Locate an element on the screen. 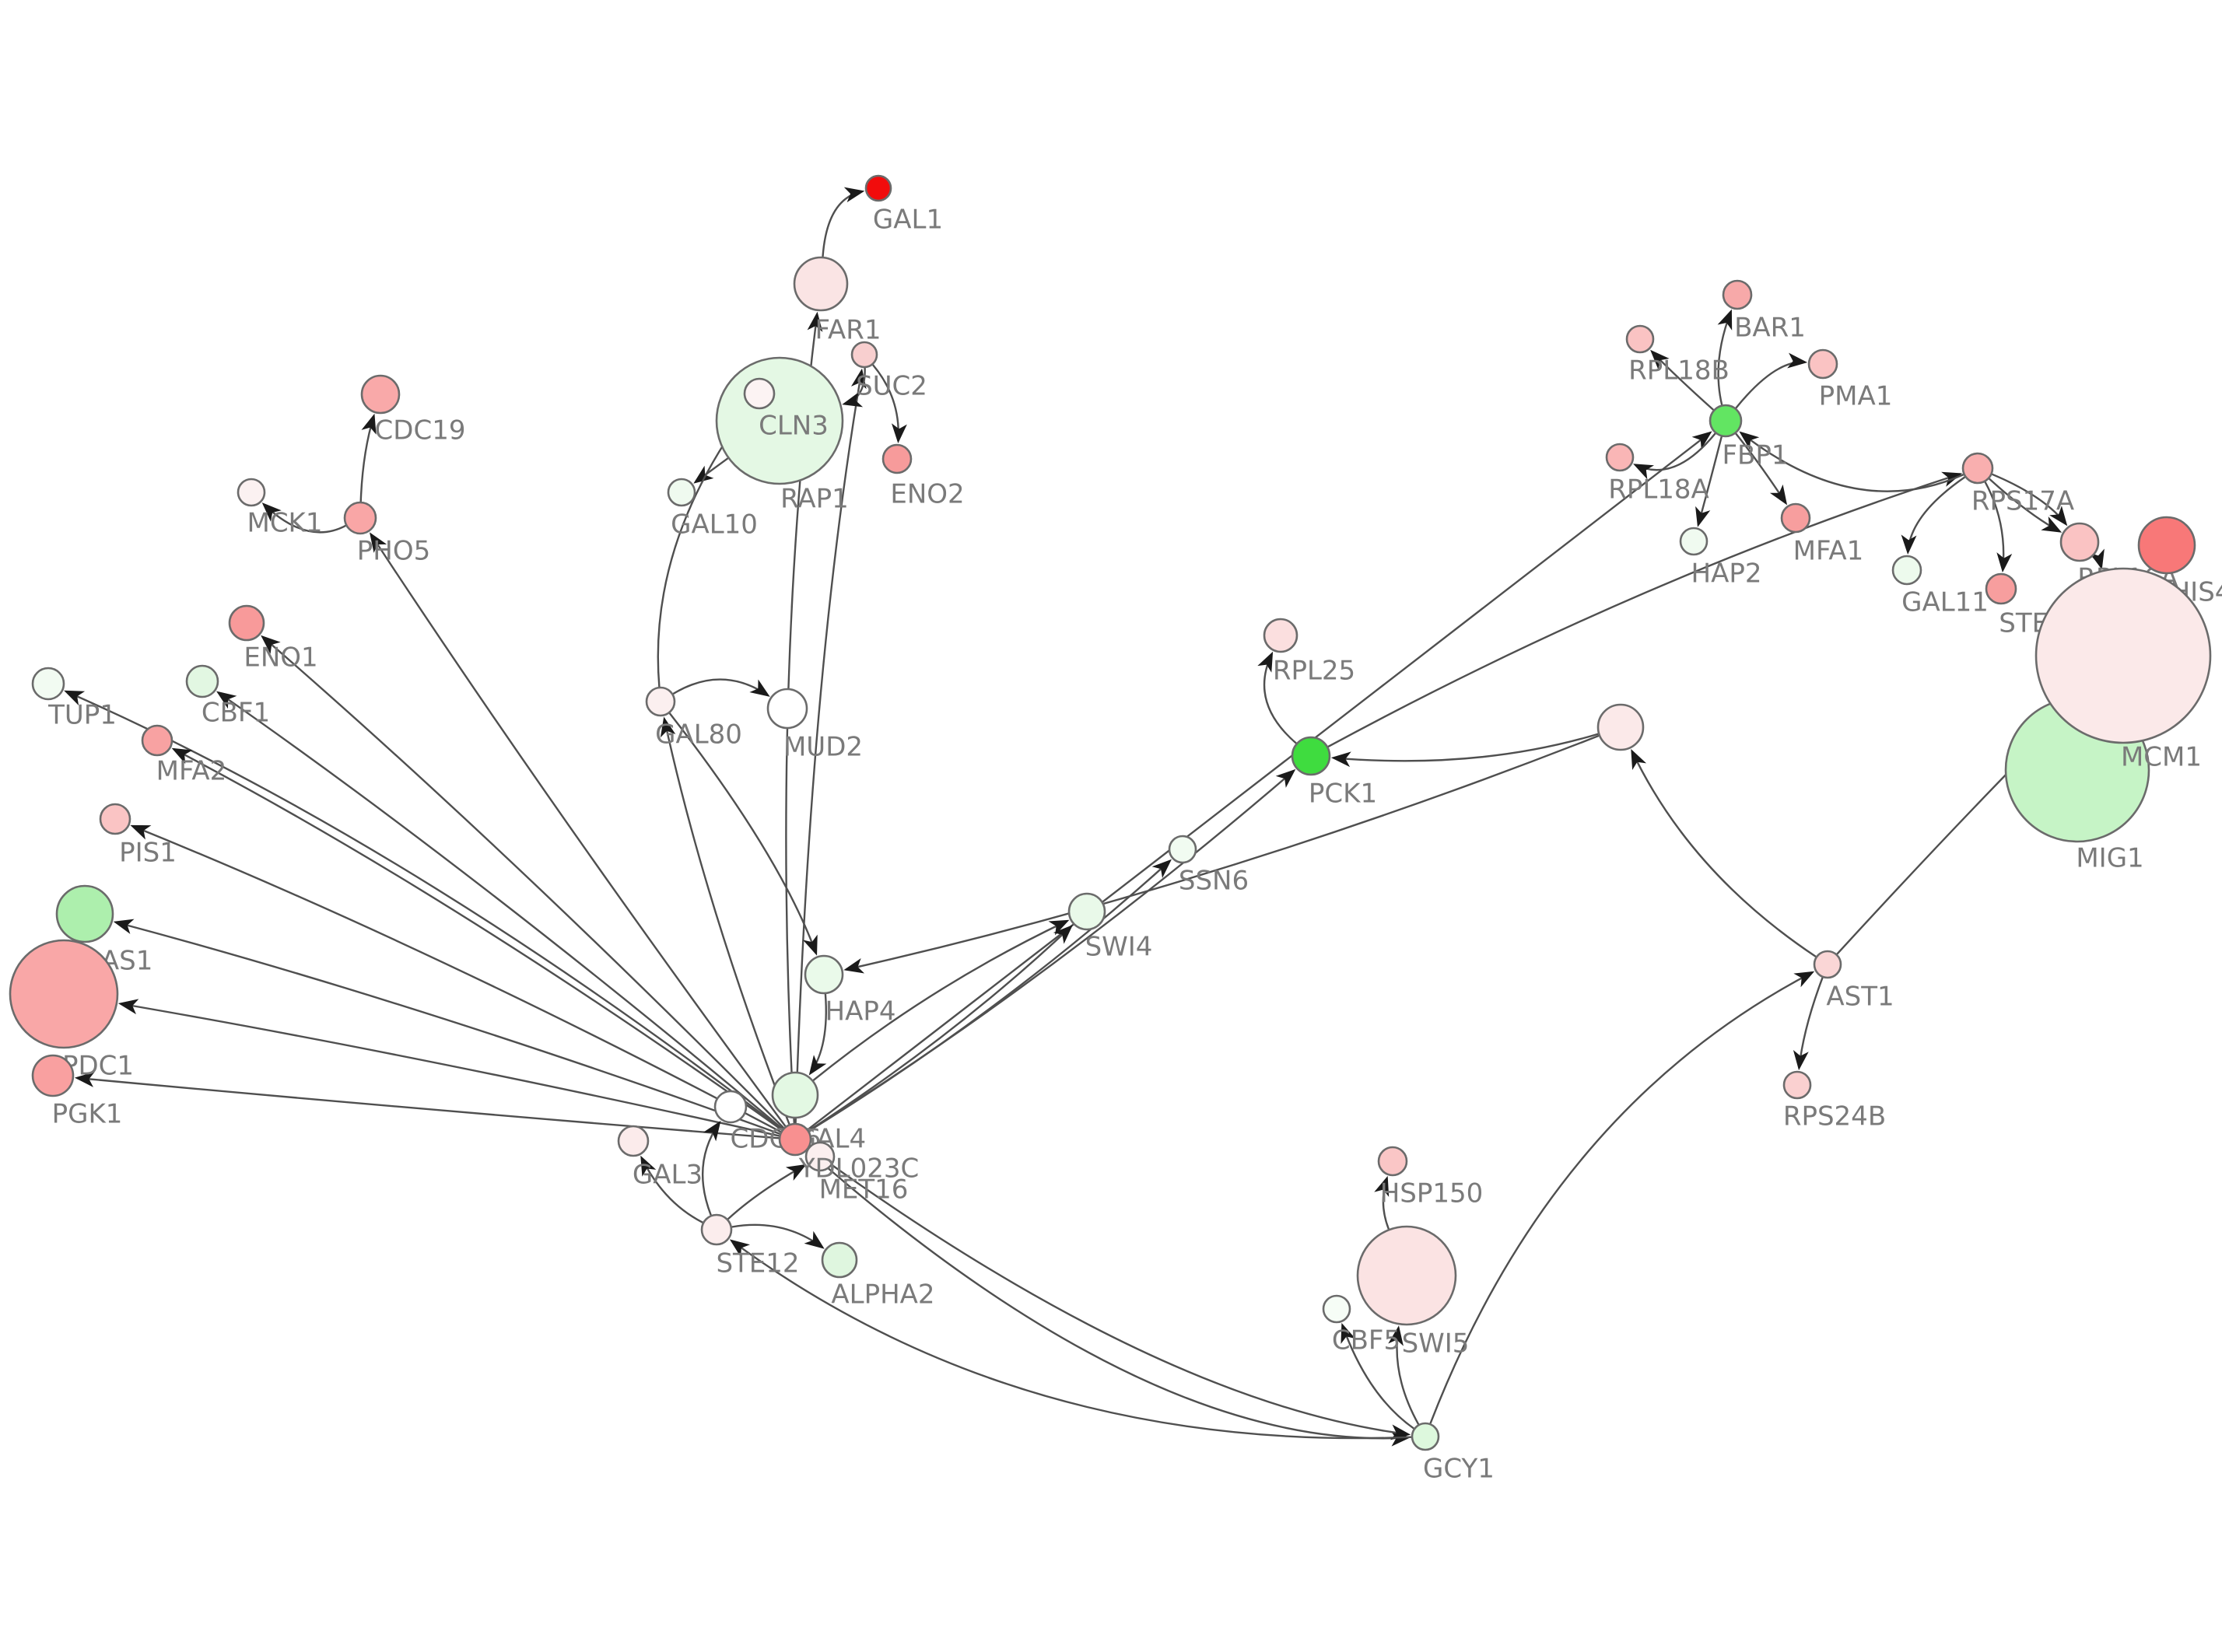 This screenshot has width=2222, height=1652. edge-suc2-eno2 is located at coordinates (889, 404).